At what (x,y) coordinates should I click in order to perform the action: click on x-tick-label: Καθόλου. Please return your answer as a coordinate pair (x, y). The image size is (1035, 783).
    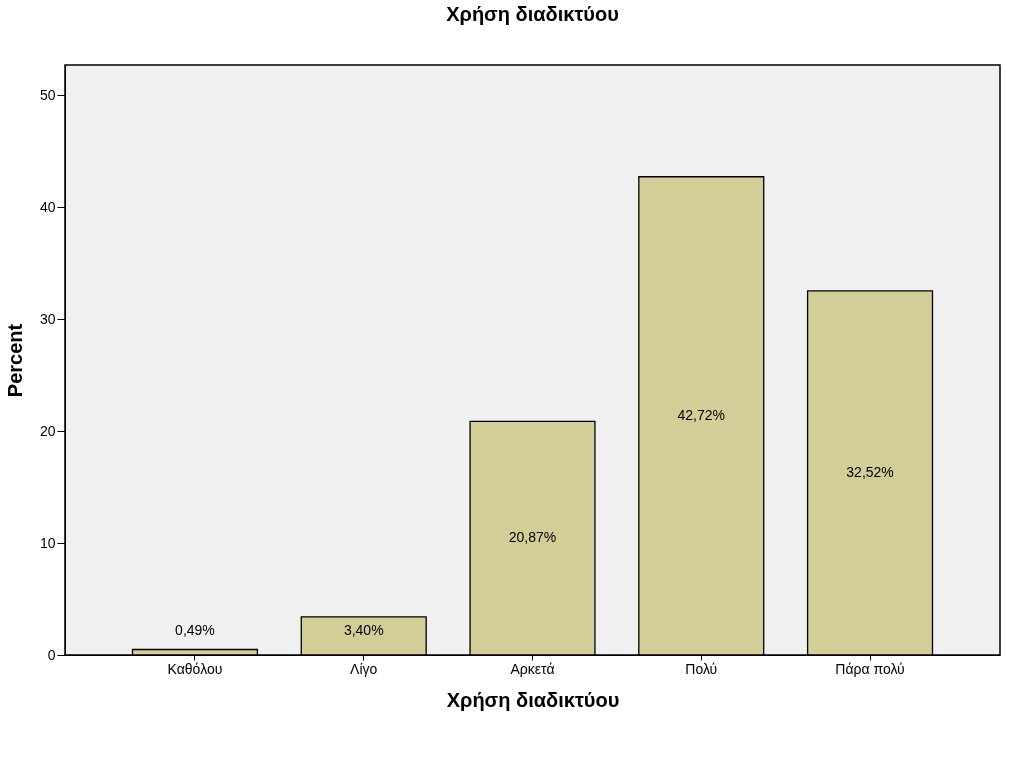
    Looking at the image, I should click on (195, 668).